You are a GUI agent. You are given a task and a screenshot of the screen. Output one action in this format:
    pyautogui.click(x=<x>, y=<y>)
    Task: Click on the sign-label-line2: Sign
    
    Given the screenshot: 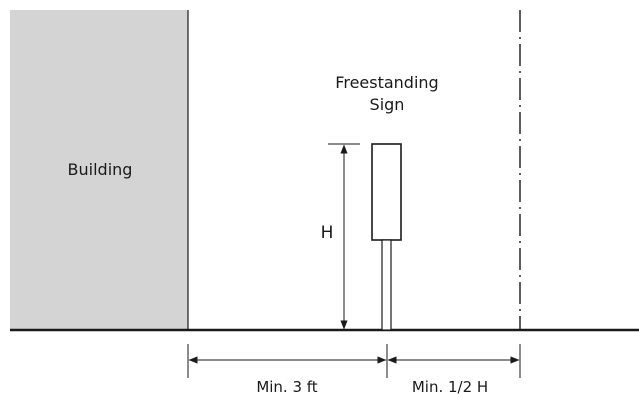 What is the action you would take?
    pyautogui.click(x=387, y=104)
    